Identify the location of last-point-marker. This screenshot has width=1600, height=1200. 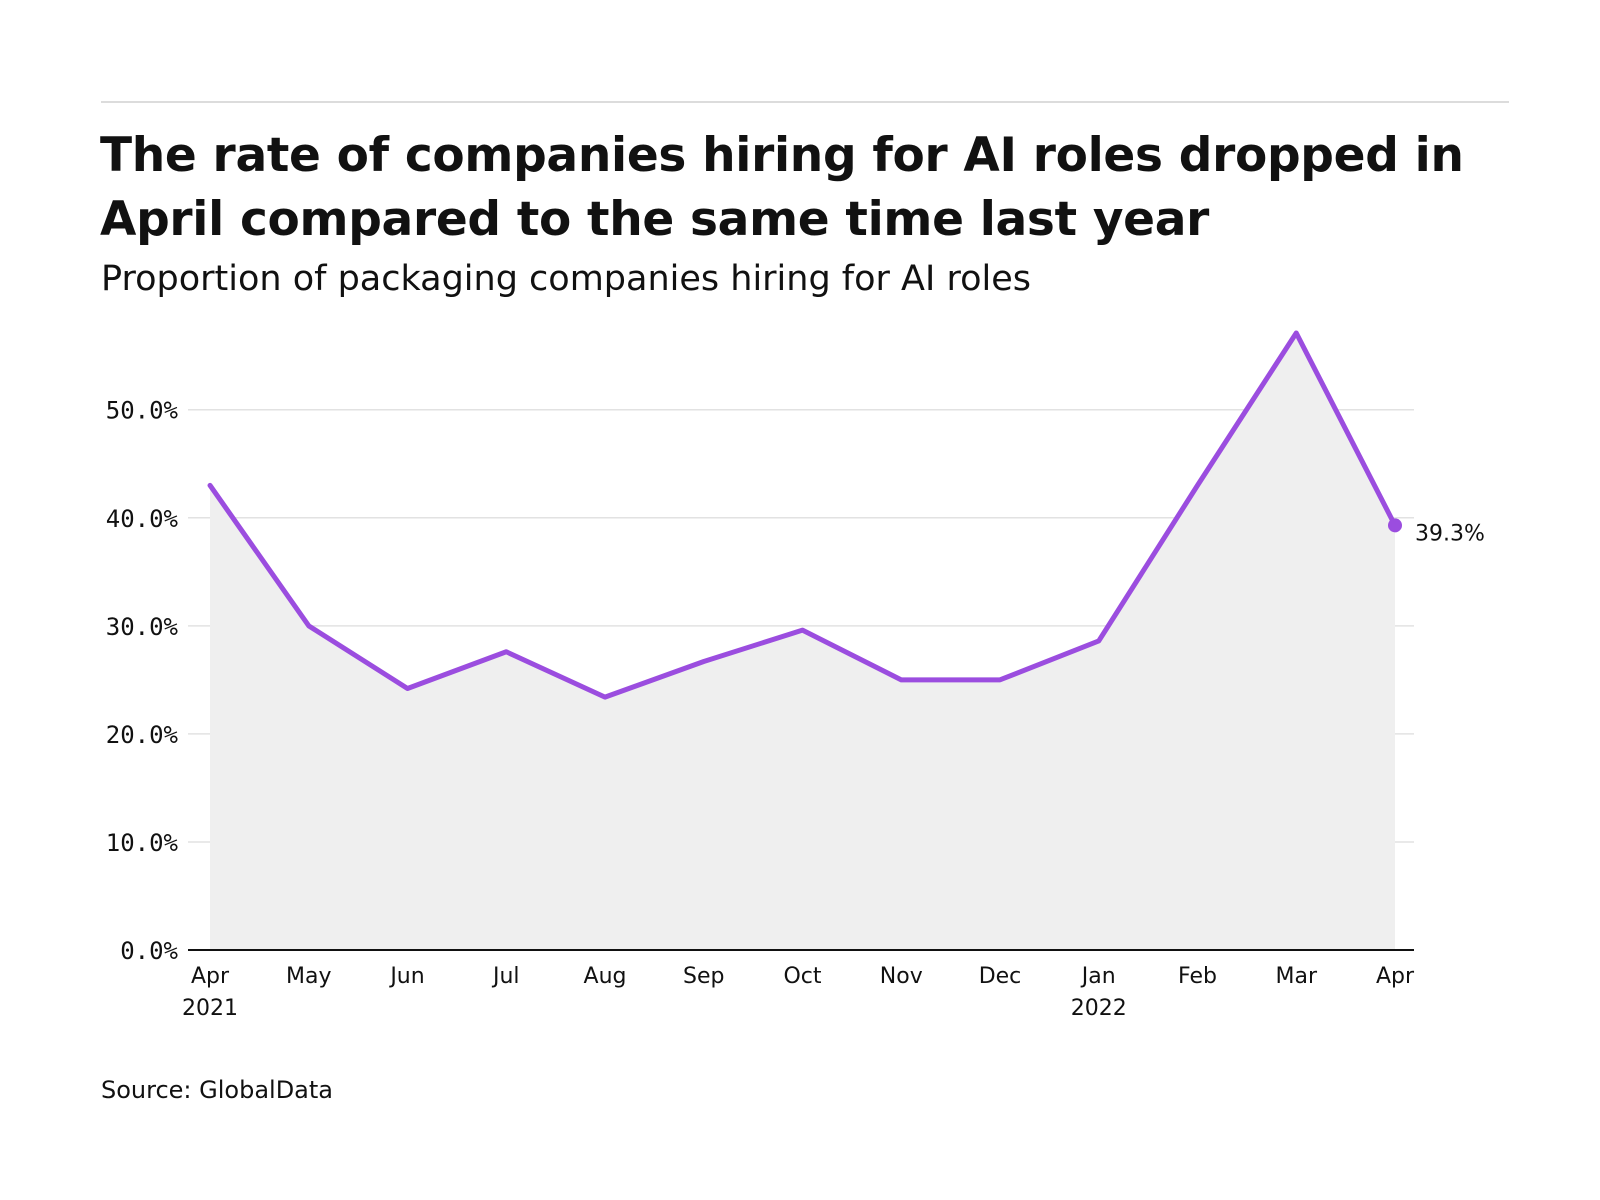
(1395, 525).